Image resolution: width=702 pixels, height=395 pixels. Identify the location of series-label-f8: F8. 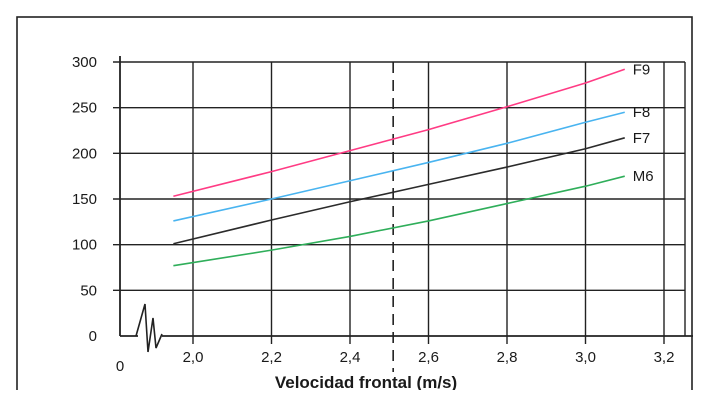
(642, 112).